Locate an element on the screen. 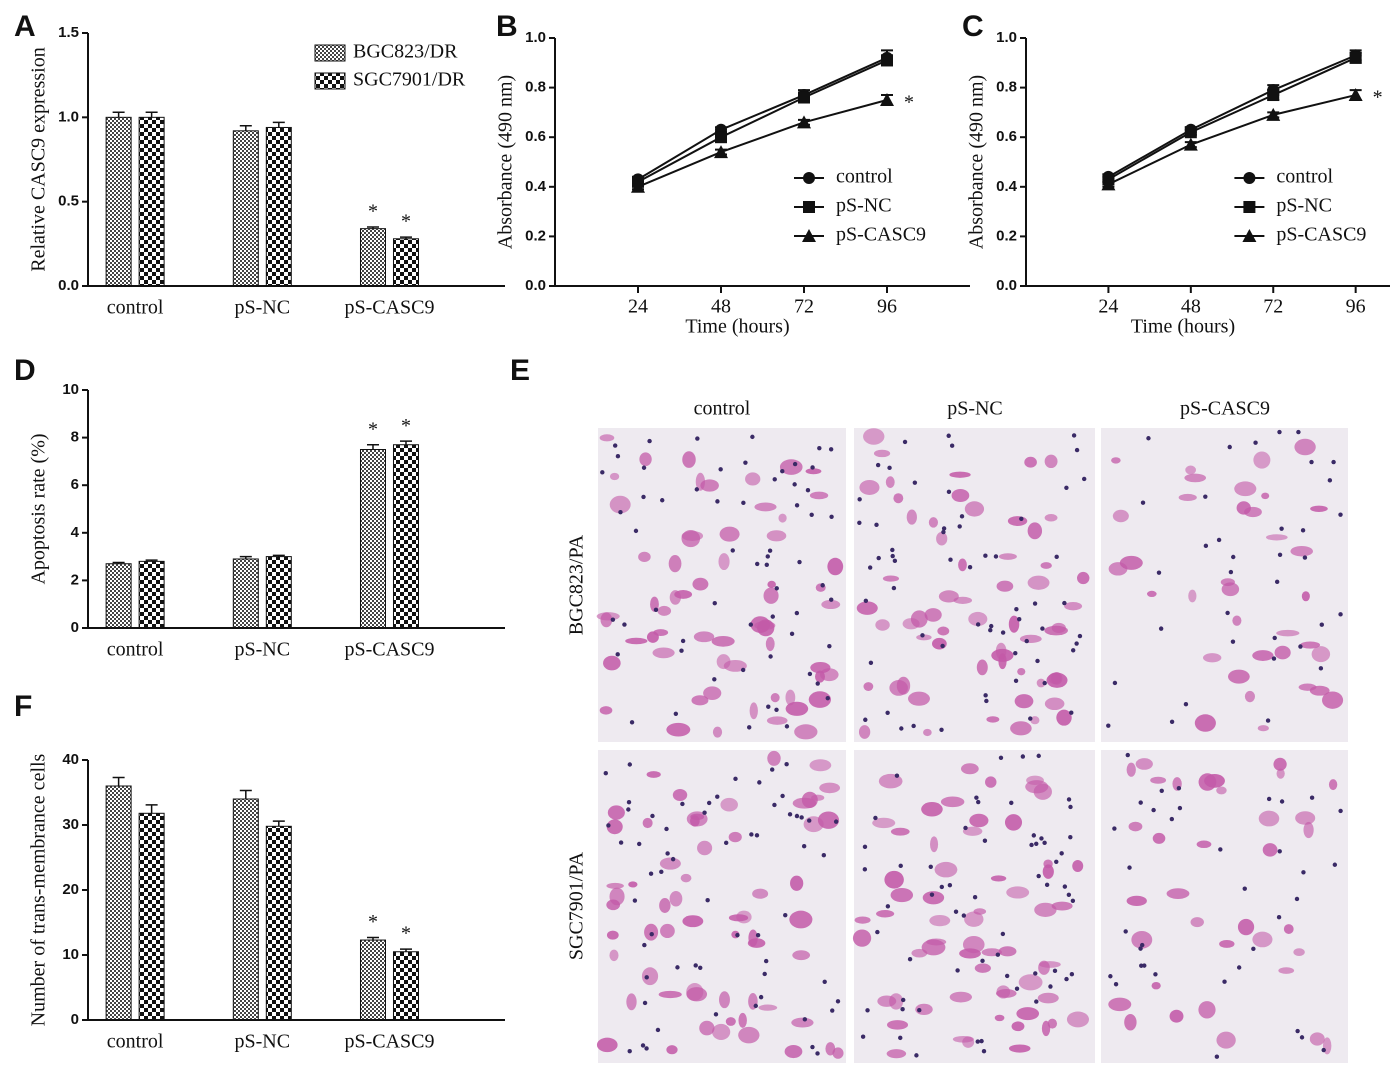  significance-mark: * is located at coordinates (406, 934).